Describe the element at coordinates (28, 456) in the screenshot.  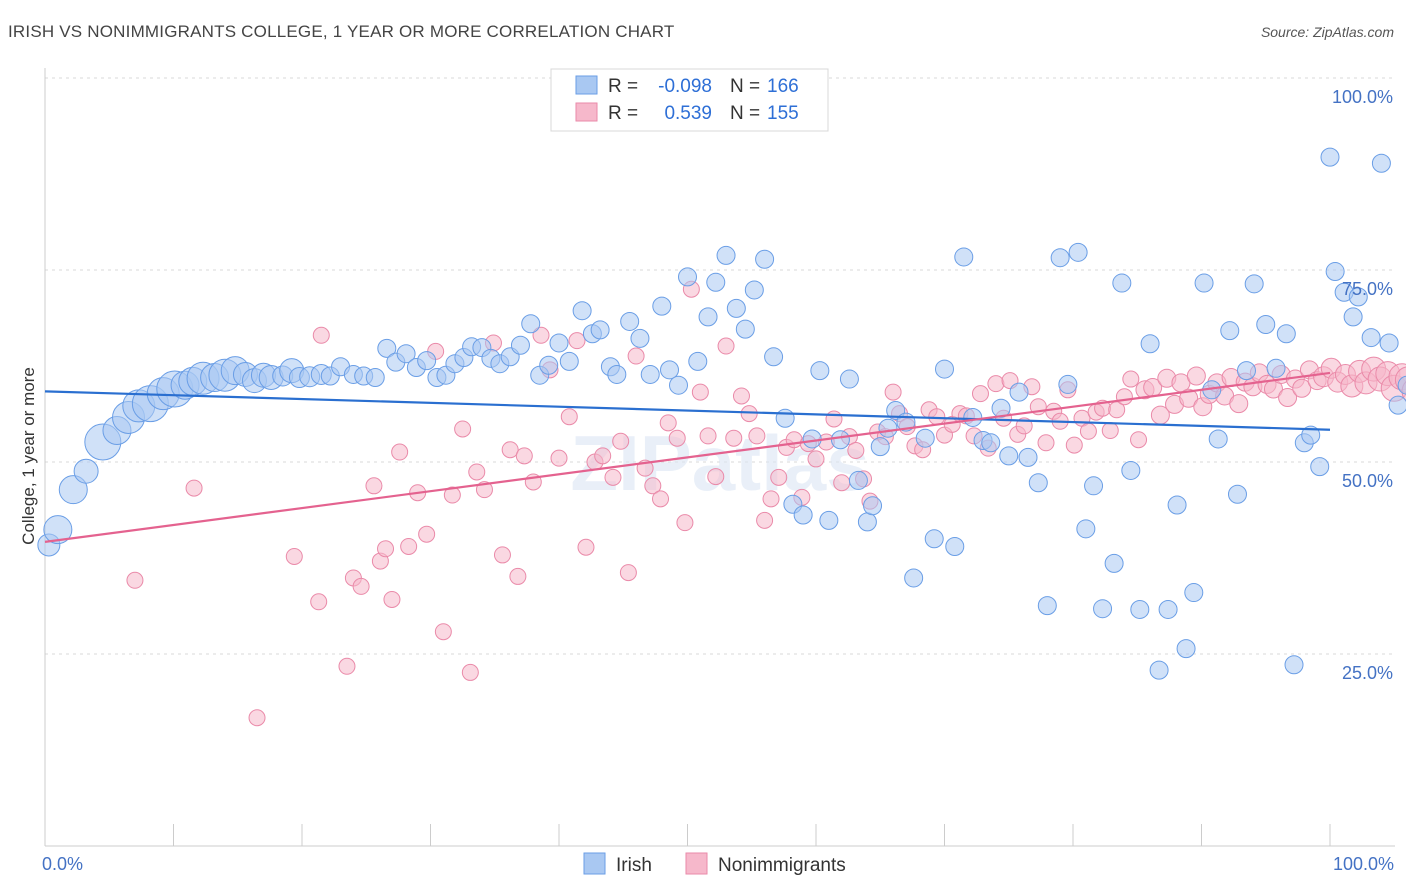
I see `y-axis-title: College, 1 year or more` at that location.